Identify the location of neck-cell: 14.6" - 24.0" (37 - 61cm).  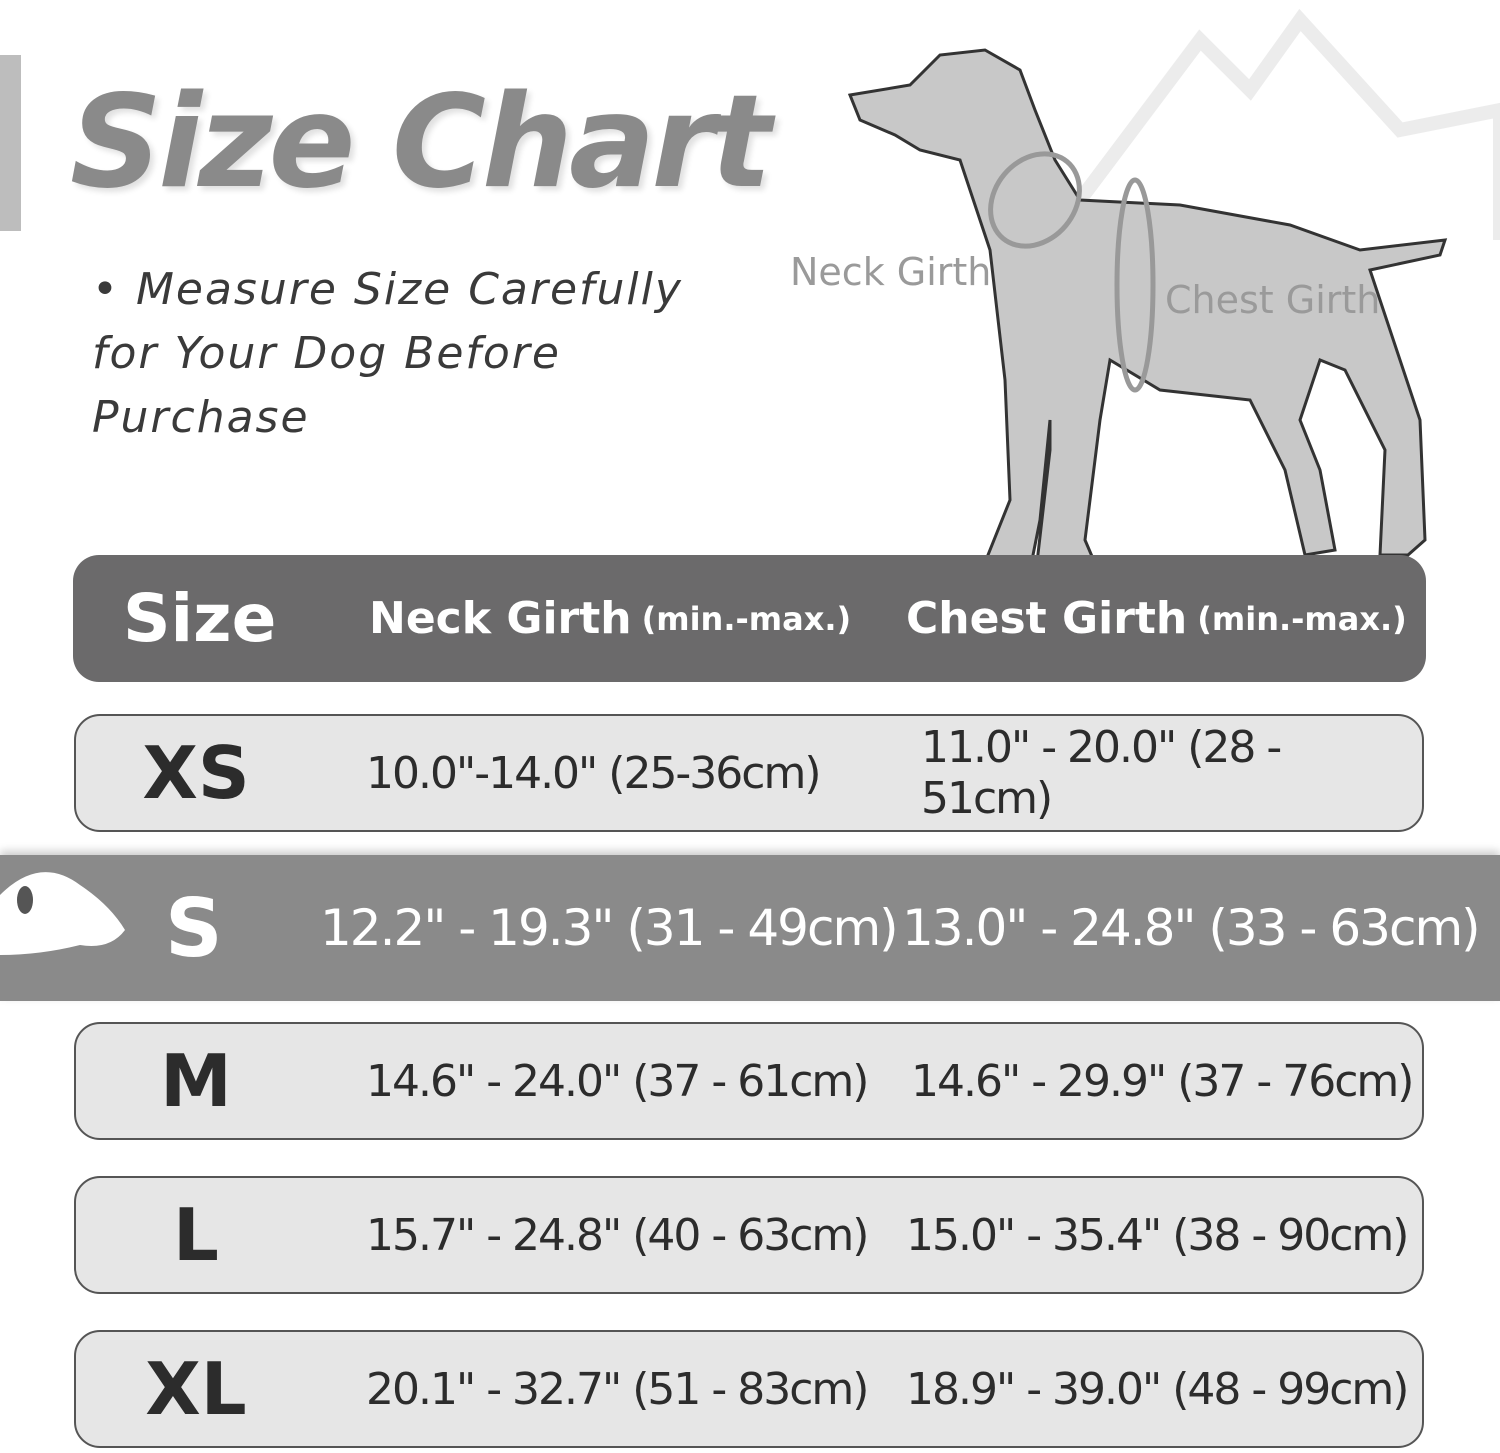
(617, 1081).